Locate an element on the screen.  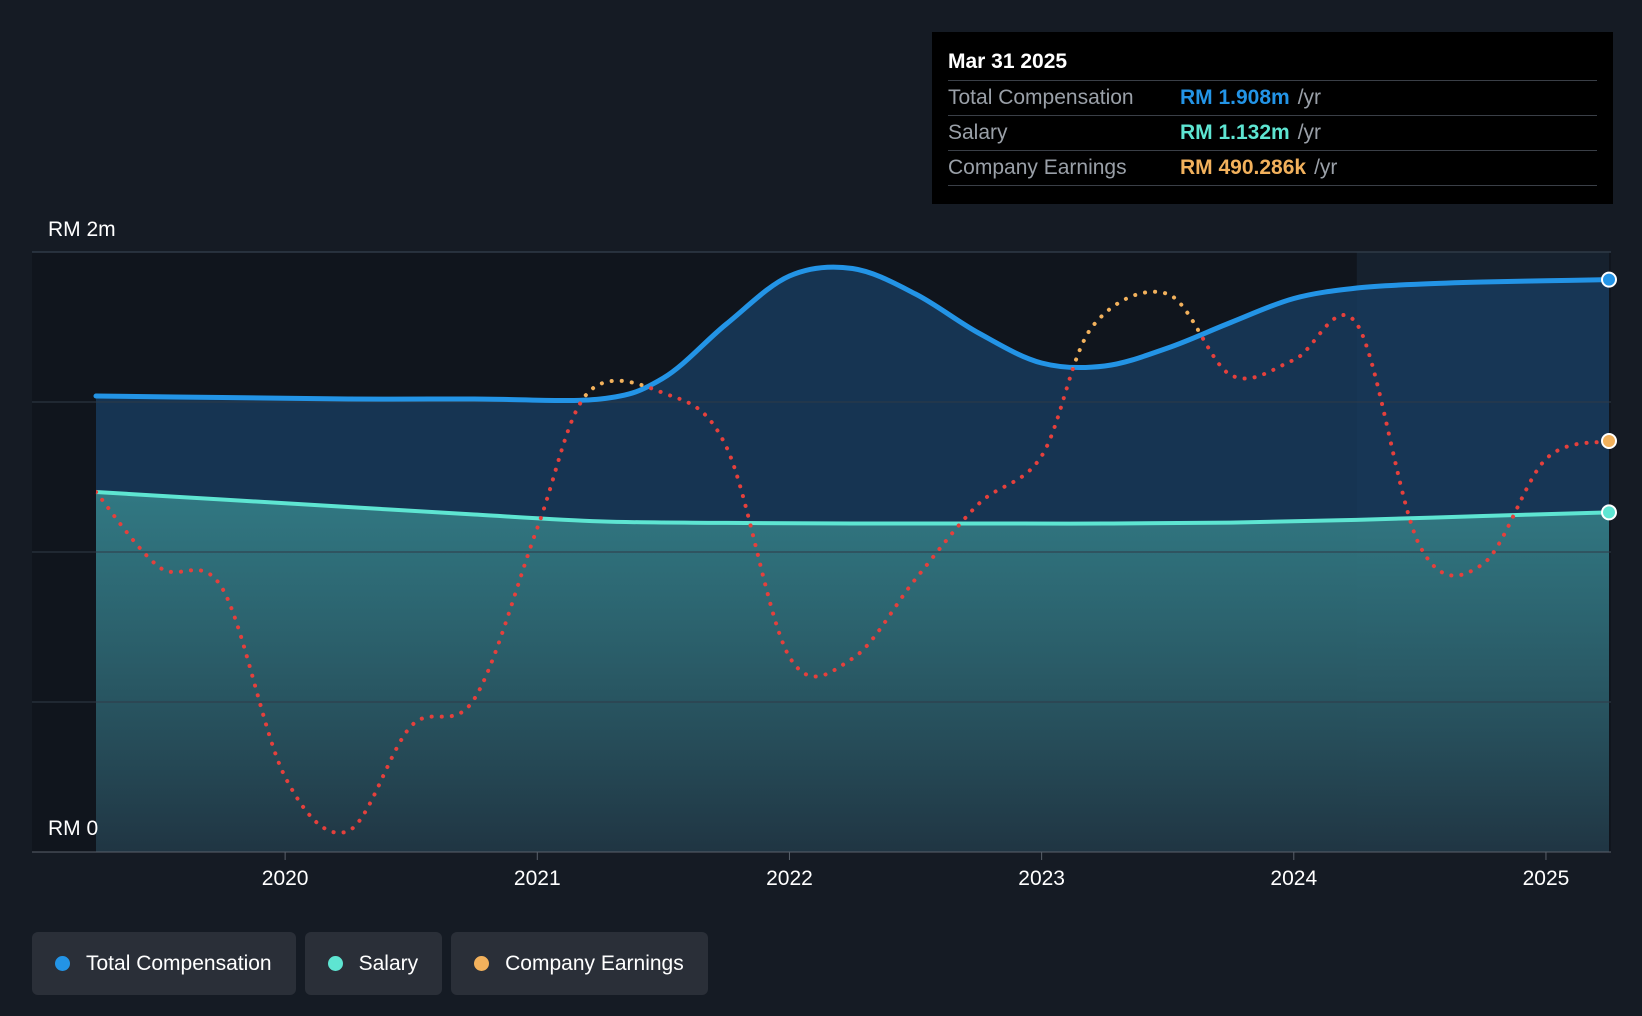
tooltip-row-total-compensation: Total Compensation RM 1.908m /yr is located at coordinates (1272, 97).